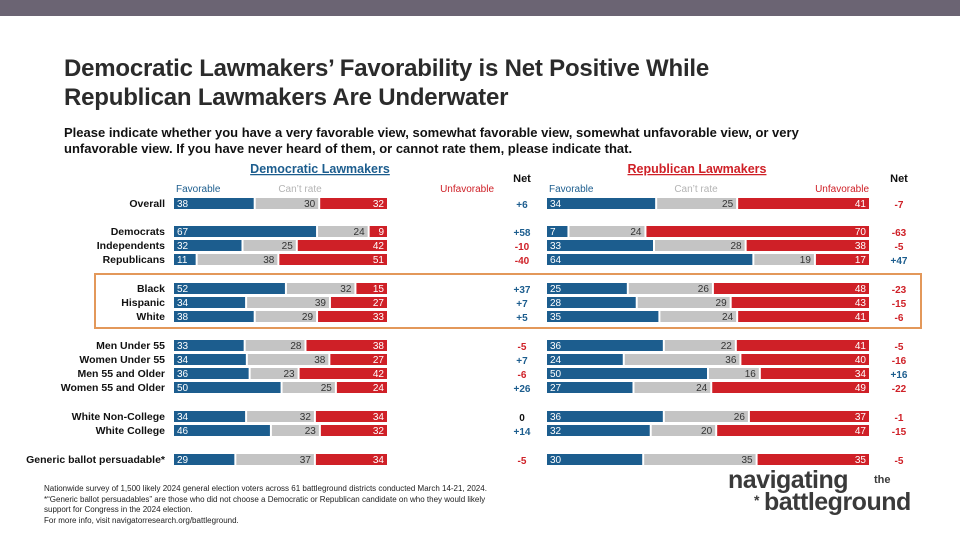  I want to click on data-label: 23, so click(289, 374).